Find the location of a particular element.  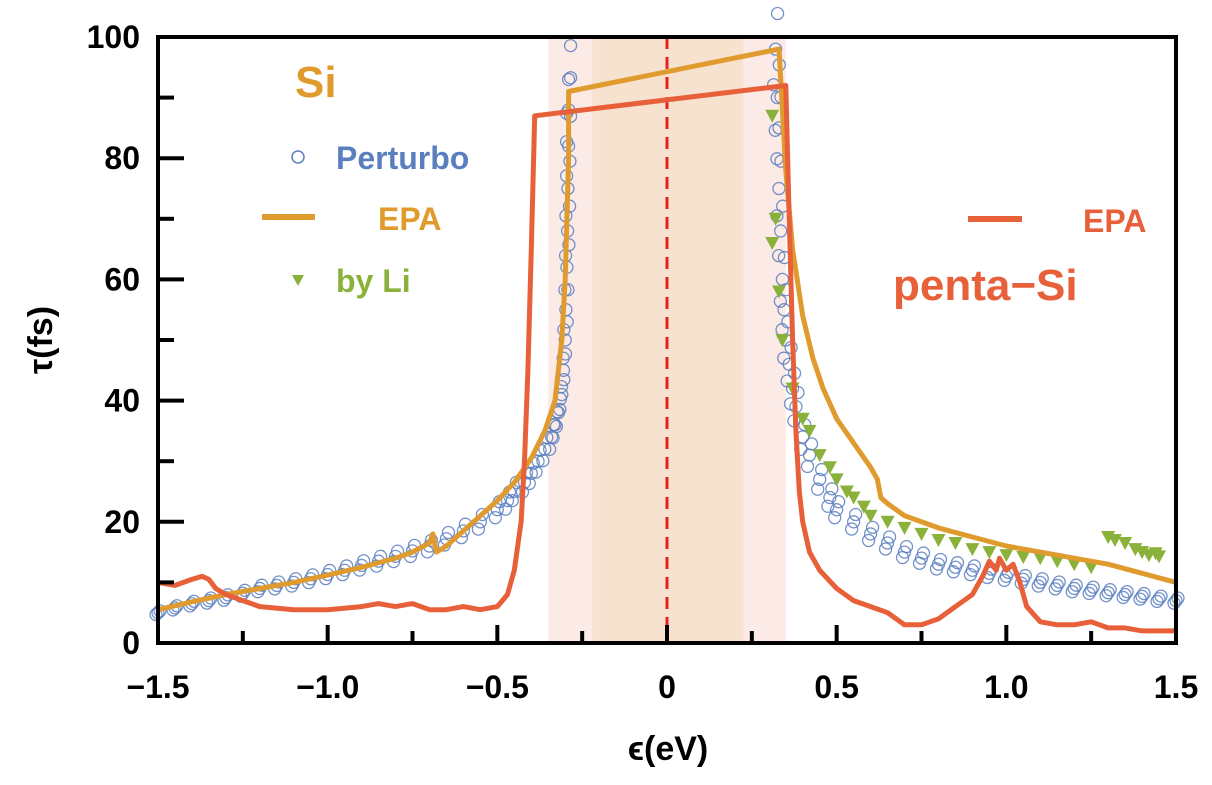

x-axis-label: ϵ(eV) is located at coordinates (668, 749).